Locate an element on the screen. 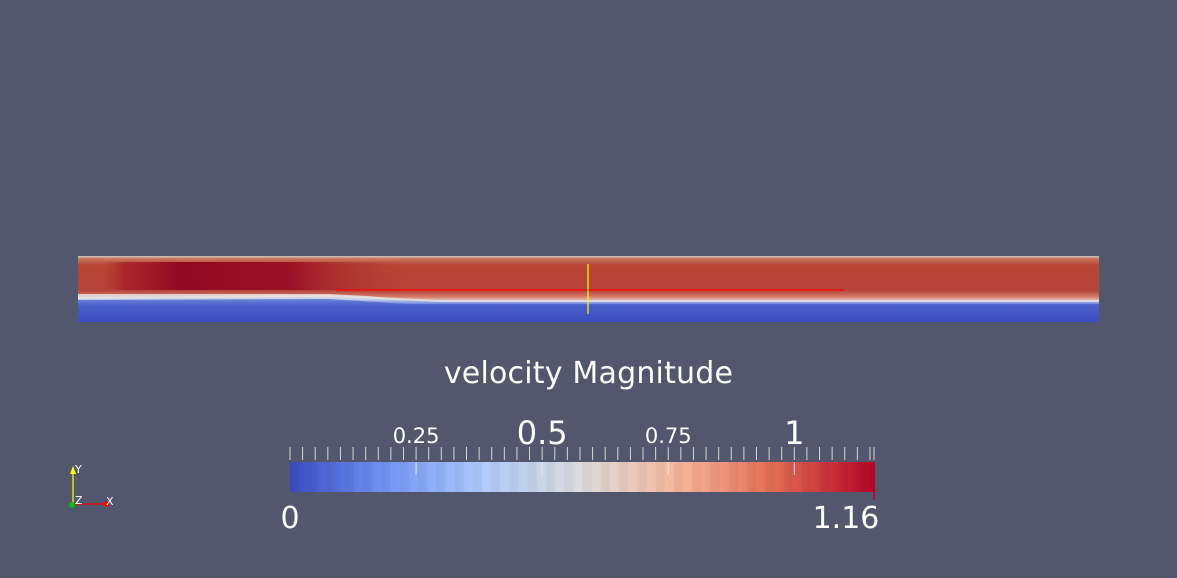 This screenshot has height=578, width=1177. colorbar-tick-label: 0.75 is located at coordinates (668, 436).